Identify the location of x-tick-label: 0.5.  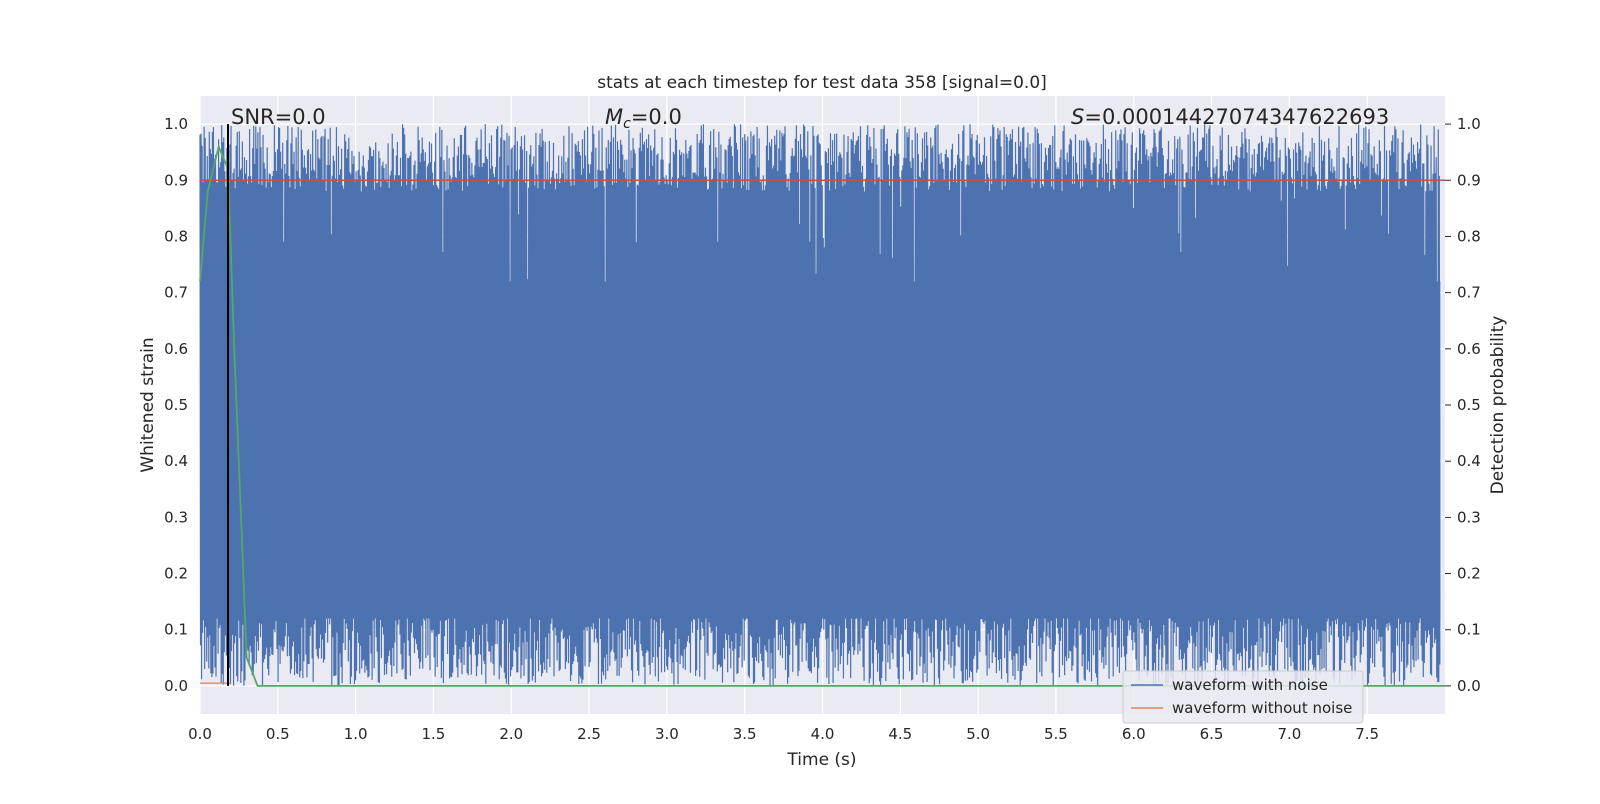
(278, 734).